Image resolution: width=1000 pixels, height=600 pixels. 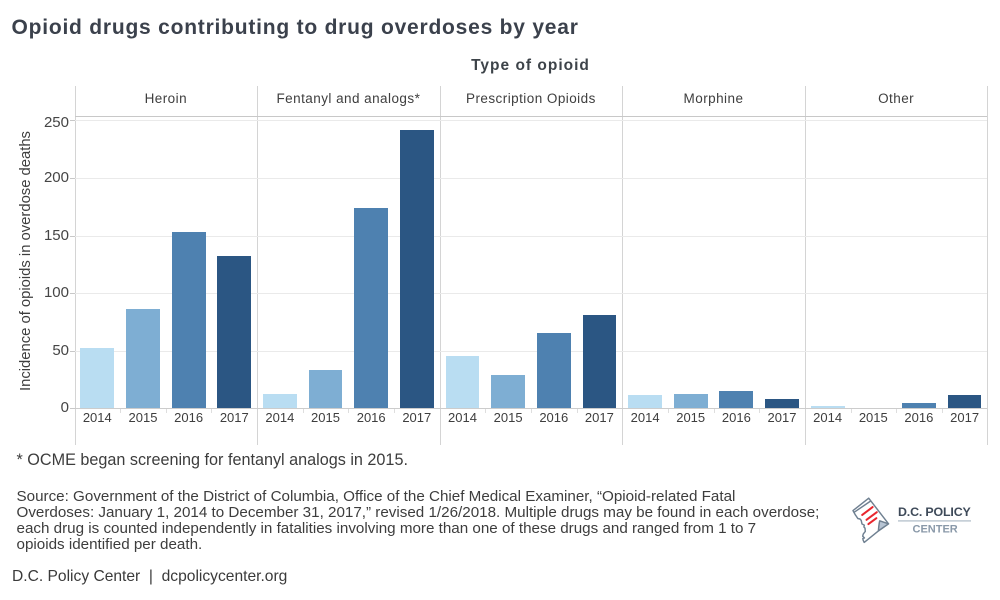 What do you see at coordinates (935, 529) in the screenshot?
I see `svg-text: CENTER` at bounding box center [935, 529].